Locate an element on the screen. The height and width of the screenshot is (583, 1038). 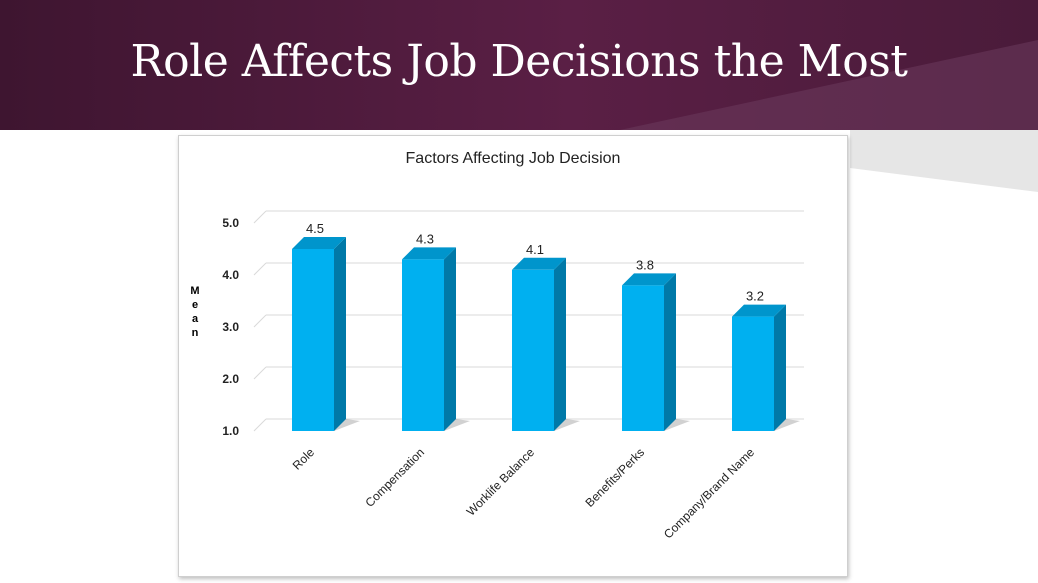
data-label: 3.8 is located at coordinates (645, 264).